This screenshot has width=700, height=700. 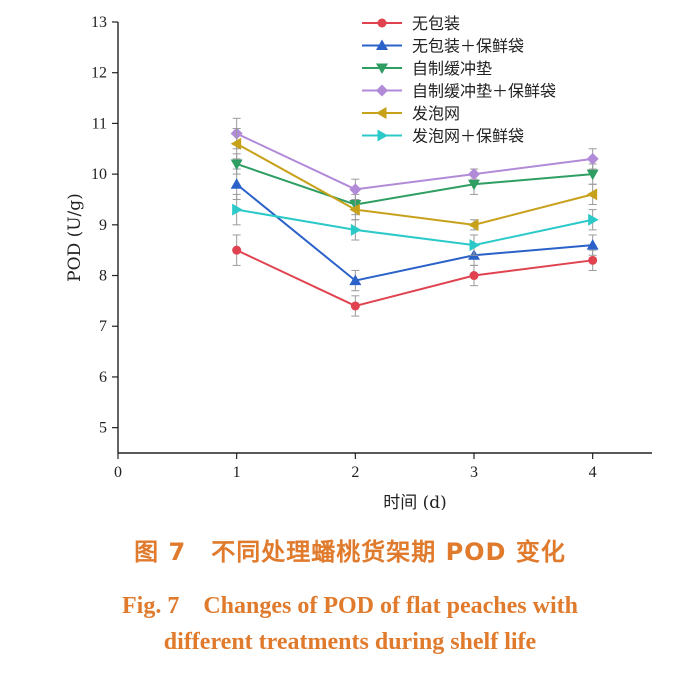 What do you see at coordinates (103, 428) in the screenshot?
I see `y-tick-label: 5` at bounding box center [103, 428].